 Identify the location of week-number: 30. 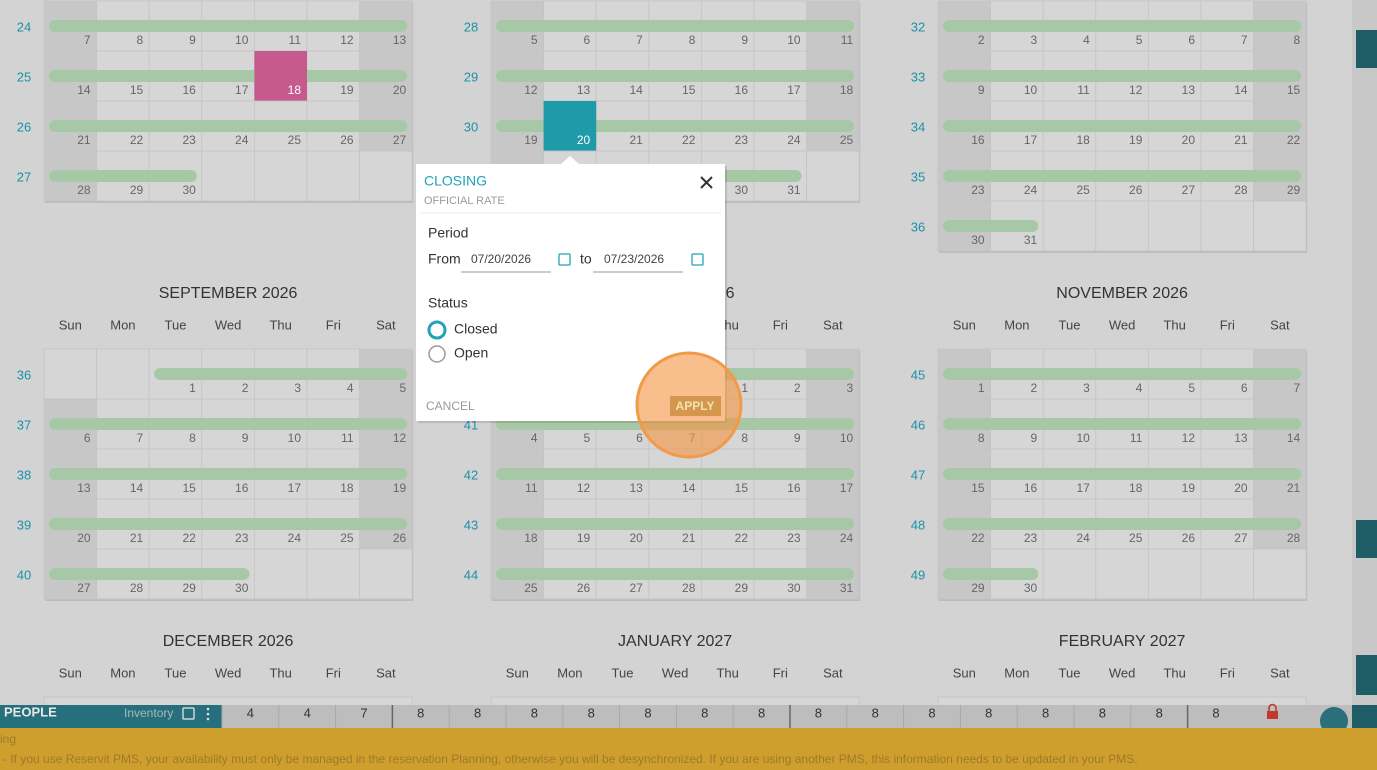
(471, 126).